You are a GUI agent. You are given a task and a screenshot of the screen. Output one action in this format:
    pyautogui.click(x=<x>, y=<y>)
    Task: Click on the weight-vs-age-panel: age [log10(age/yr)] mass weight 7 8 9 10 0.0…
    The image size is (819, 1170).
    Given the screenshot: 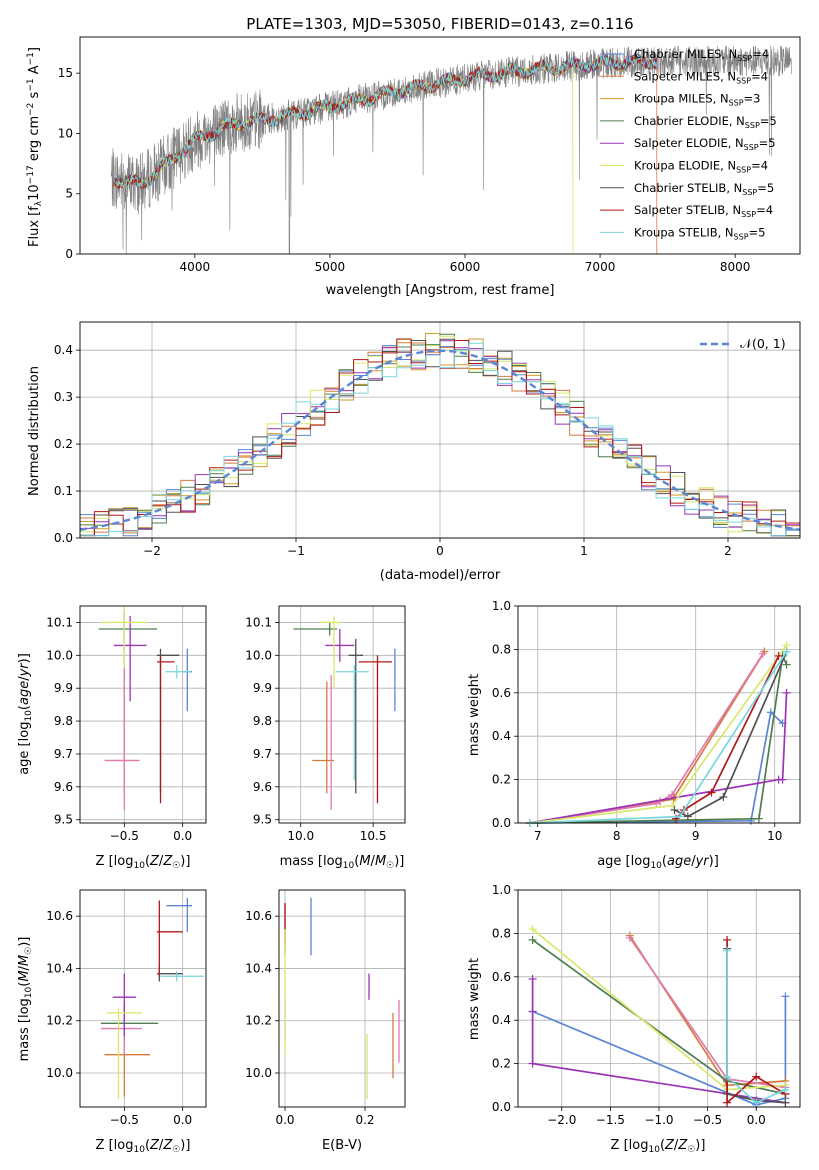 What is the action you would take?
    pyautogui.click(x=634, y=735)
    